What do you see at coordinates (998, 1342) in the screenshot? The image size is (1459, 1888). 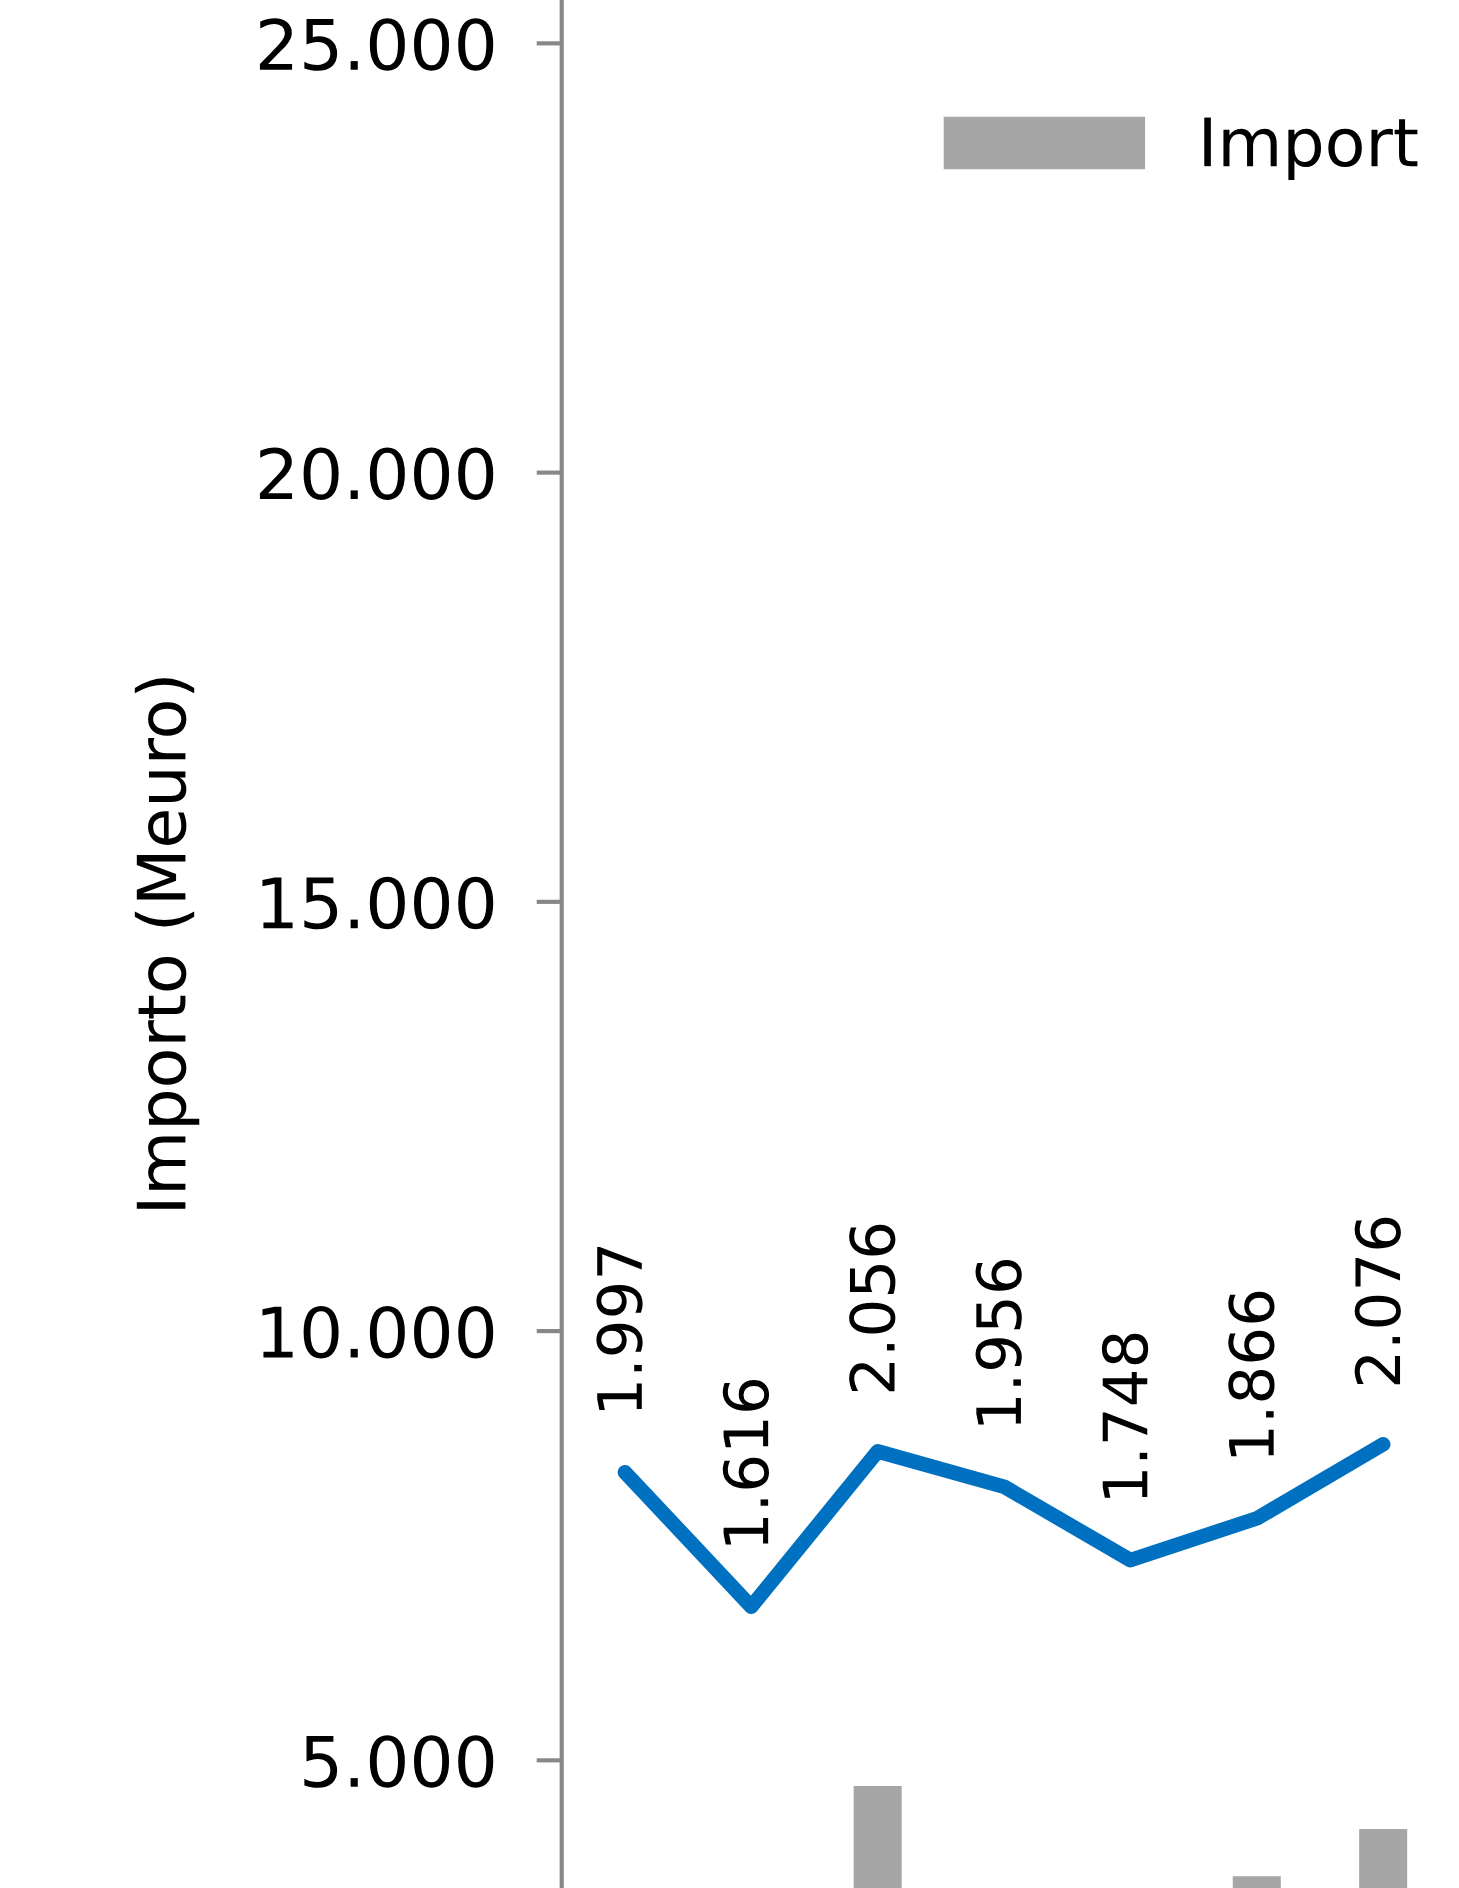 I see `data-label: 1.956` at bounding box center [998, 1342].